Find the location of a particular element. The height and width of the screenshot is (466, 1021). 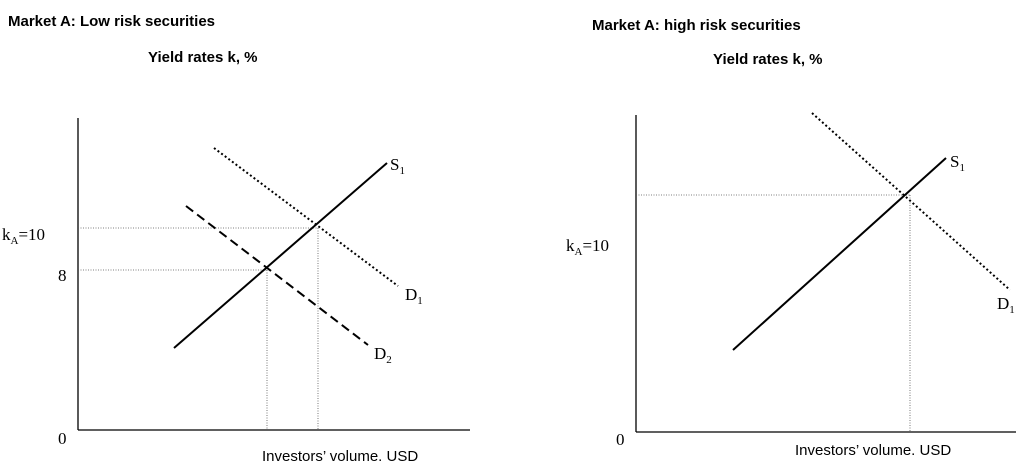

title: Market A: Low risk securities is located at coordinates (111, 21).